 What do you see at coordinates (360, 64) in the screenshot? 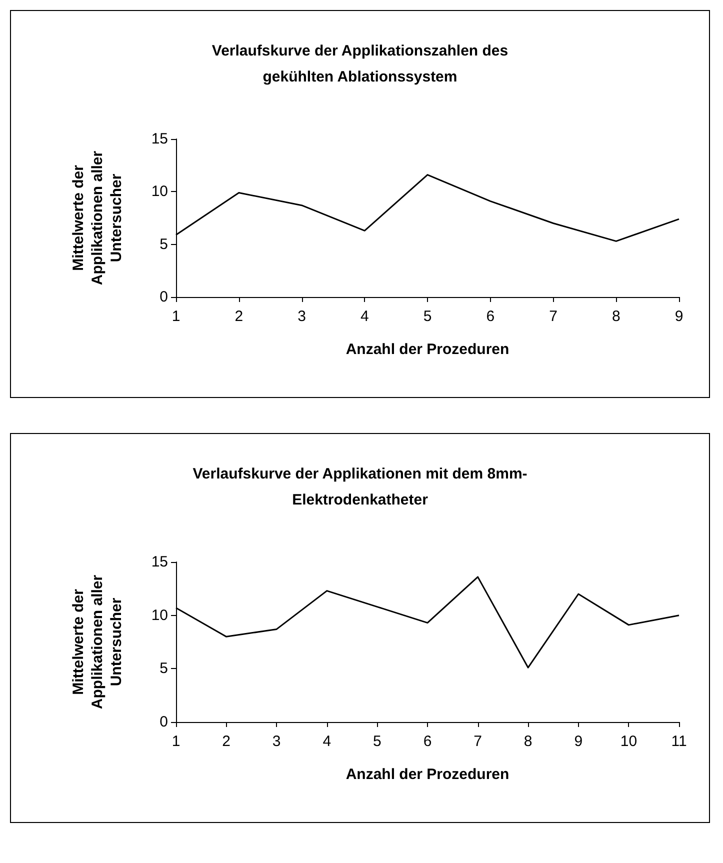
I see `chart-title: Verlaufskurve der Applikationszahlen des gekühlten Ablationssystem` at bounding box center [360, 64].